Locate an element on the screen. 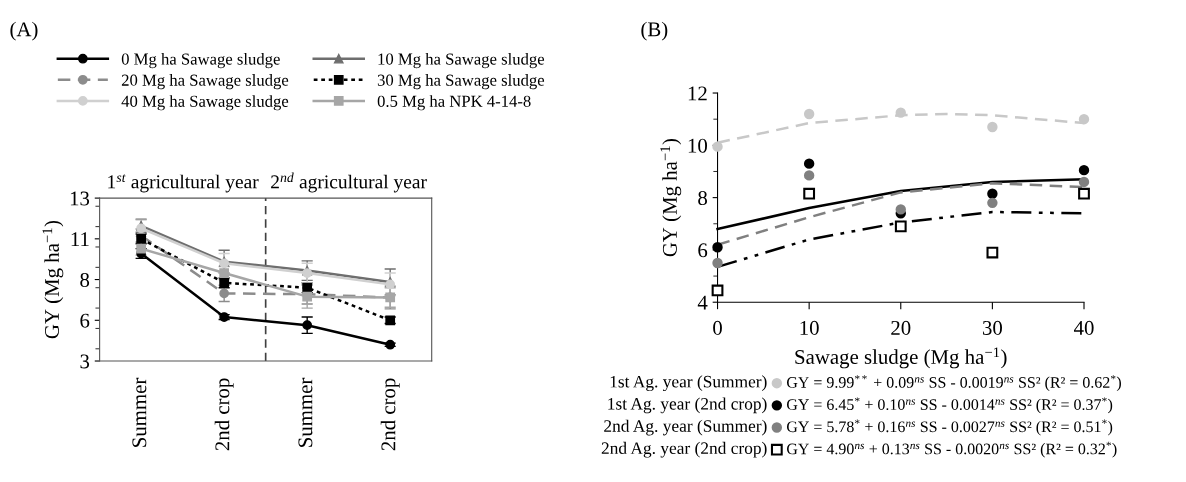  legend-label: 2nd Ag. year (2nd crop) is located at coordinates (684, 449).